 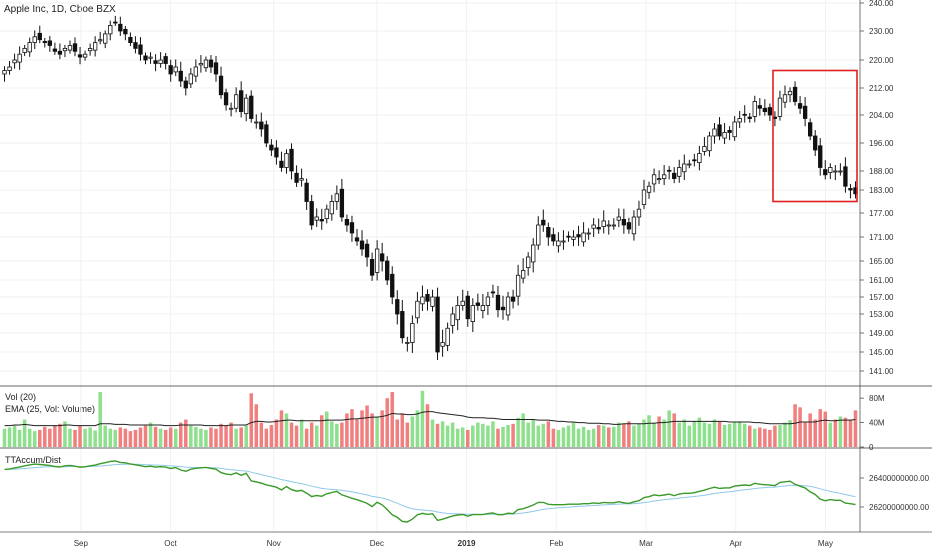 What do you see at coordinates (60, 9) in the screenshot?
I see `chart-title: Apple Inc, 1D, Cboe BZX` at bounding box center [60, 9].